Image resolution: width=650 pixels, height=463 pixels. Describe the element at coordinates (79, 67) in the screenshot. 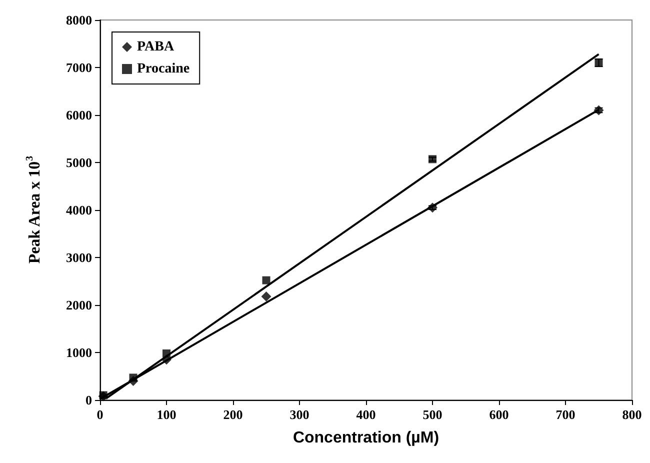

I see `y-tick-label: 7000` at that location.